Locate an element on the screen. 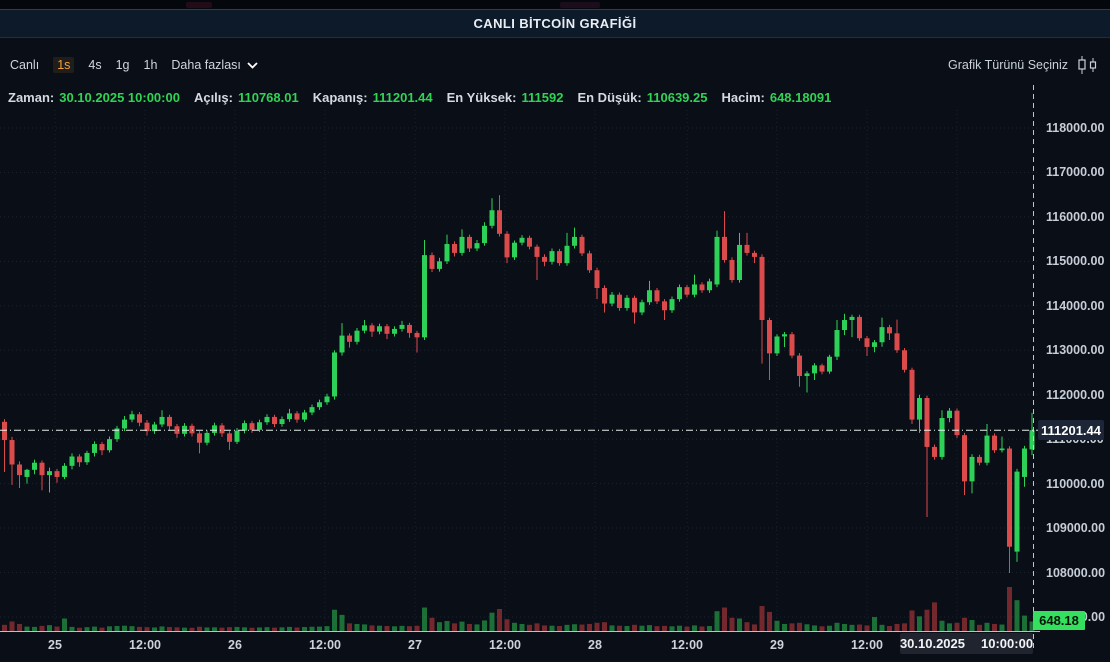 This screenshot has width=1110, height=662. price-tick-label: 113000.00 is located at coordinates (1075, 350).